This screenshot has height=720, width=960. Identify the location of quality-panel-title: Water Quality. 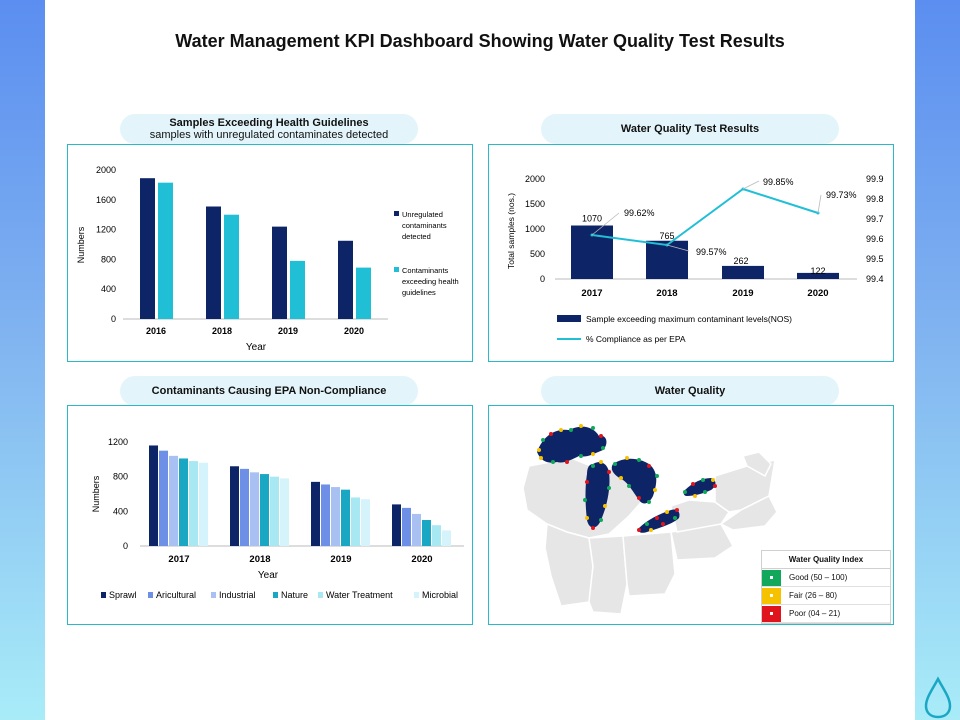
(690, 391).